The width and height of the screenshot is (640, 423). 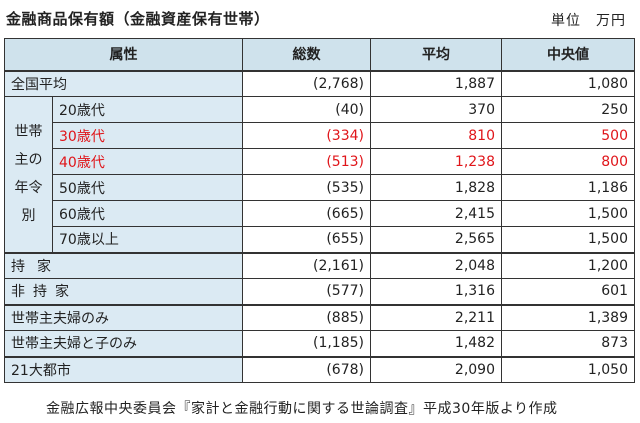 What do you see at coordinates (436, 291) in the screenshot?
I see `cell-average: 1,316` at bounding box center [436, 291].